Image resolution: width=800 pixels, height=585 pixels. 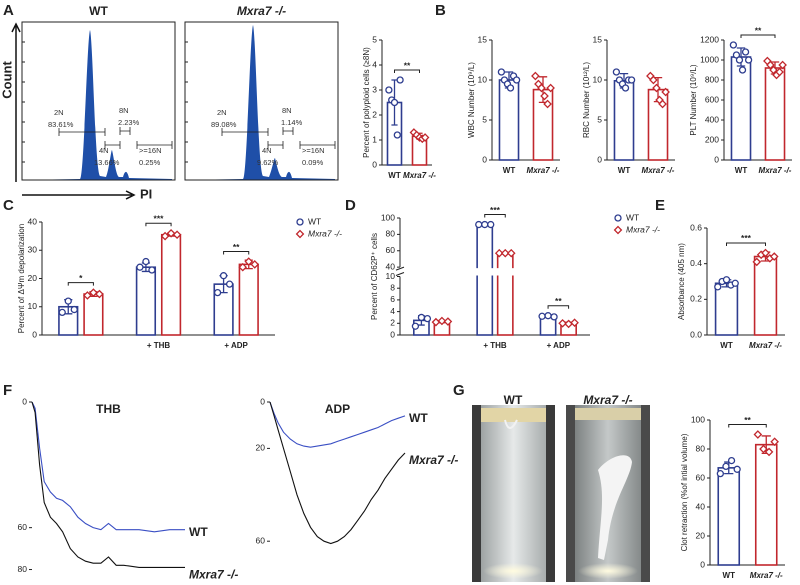 I want to click on y-tick-label: 4, so click(x=392, y=311).